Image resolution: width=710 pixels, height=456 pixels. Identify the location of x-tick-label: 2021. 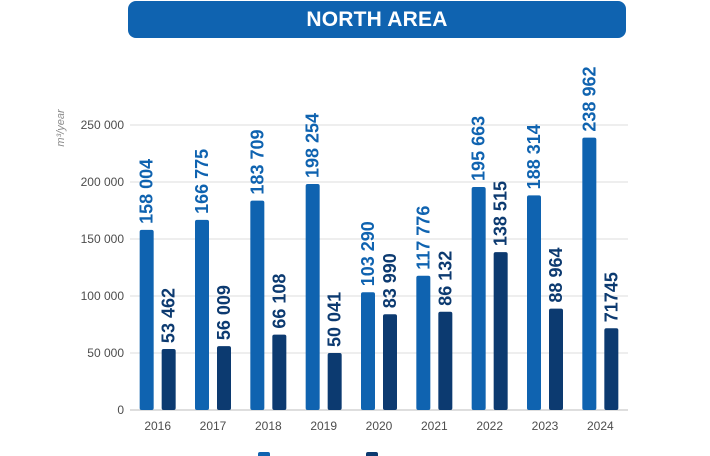
(434, 426).